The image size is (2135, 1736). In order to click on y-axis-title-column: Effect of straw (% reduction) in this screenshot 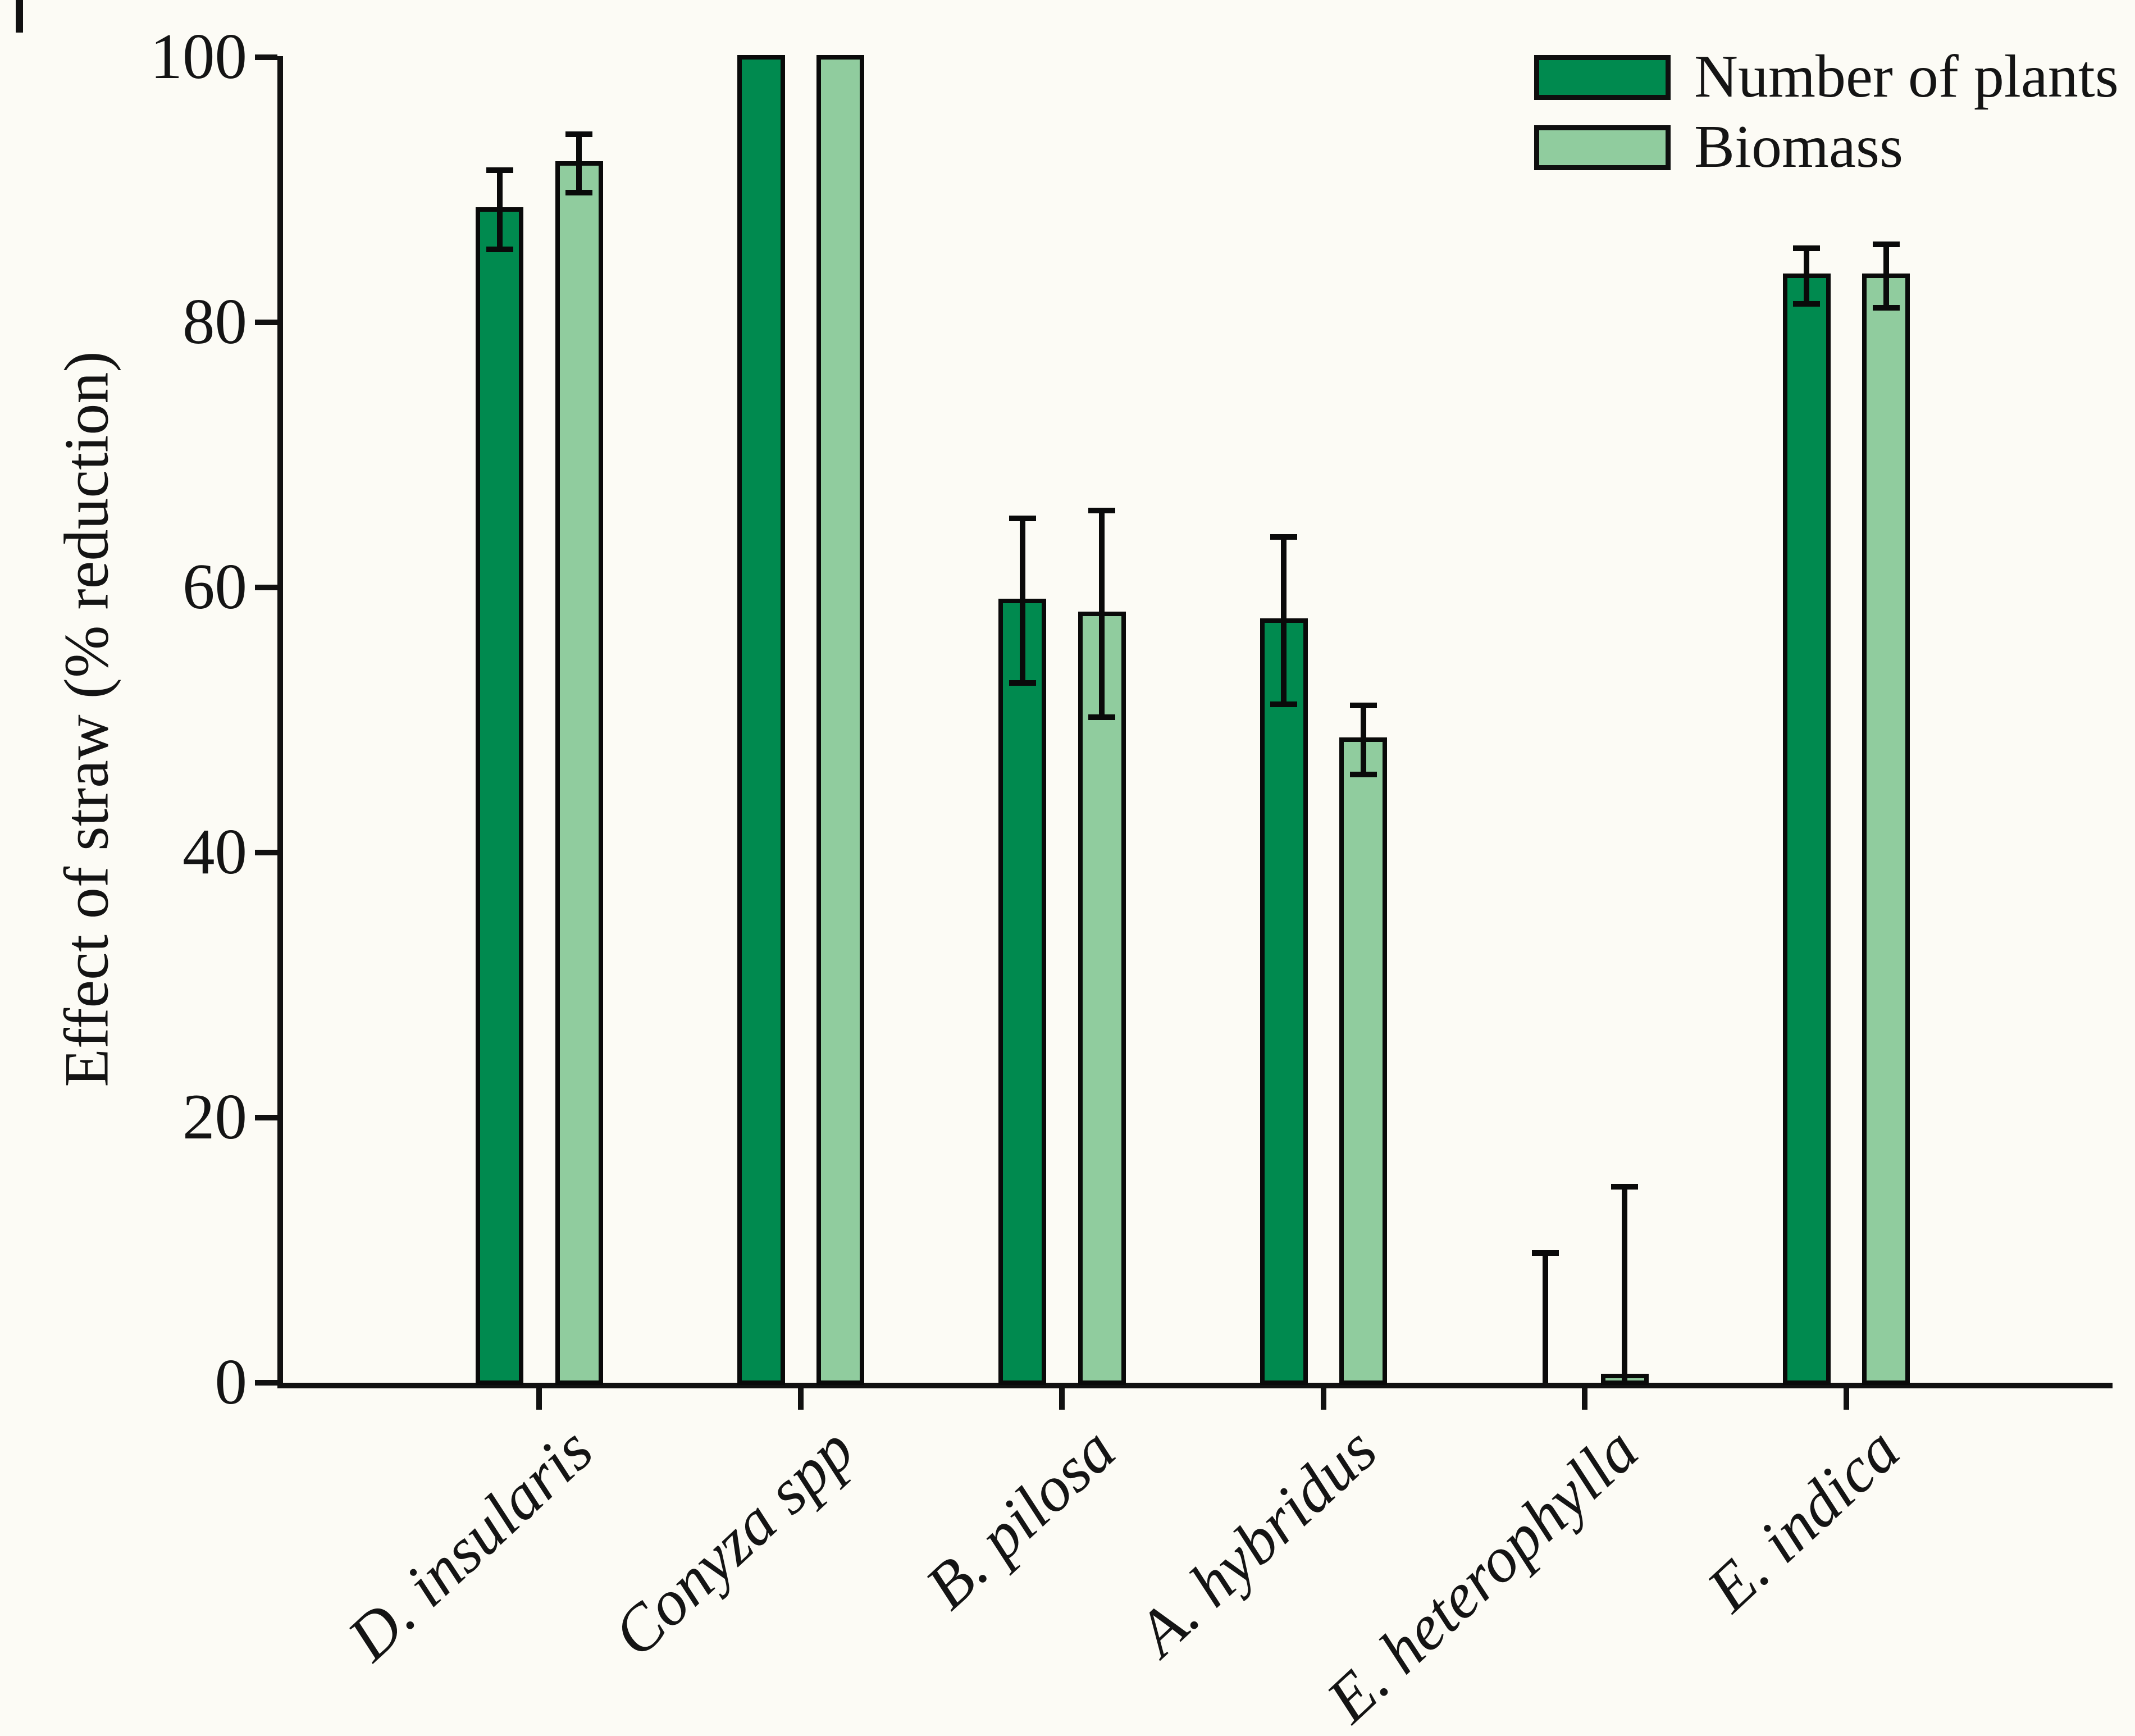, I will do `click(87, 719)`.